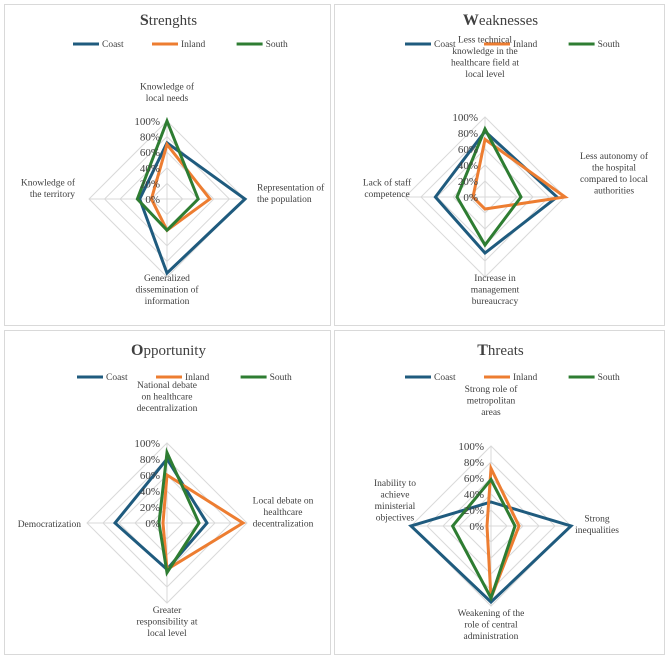 This screenshot has height=659, width=669. Describe the element at coordinates (492, 401) in the screenshot. I see `axis-label: Strong role of metropolitan areas` at that location.